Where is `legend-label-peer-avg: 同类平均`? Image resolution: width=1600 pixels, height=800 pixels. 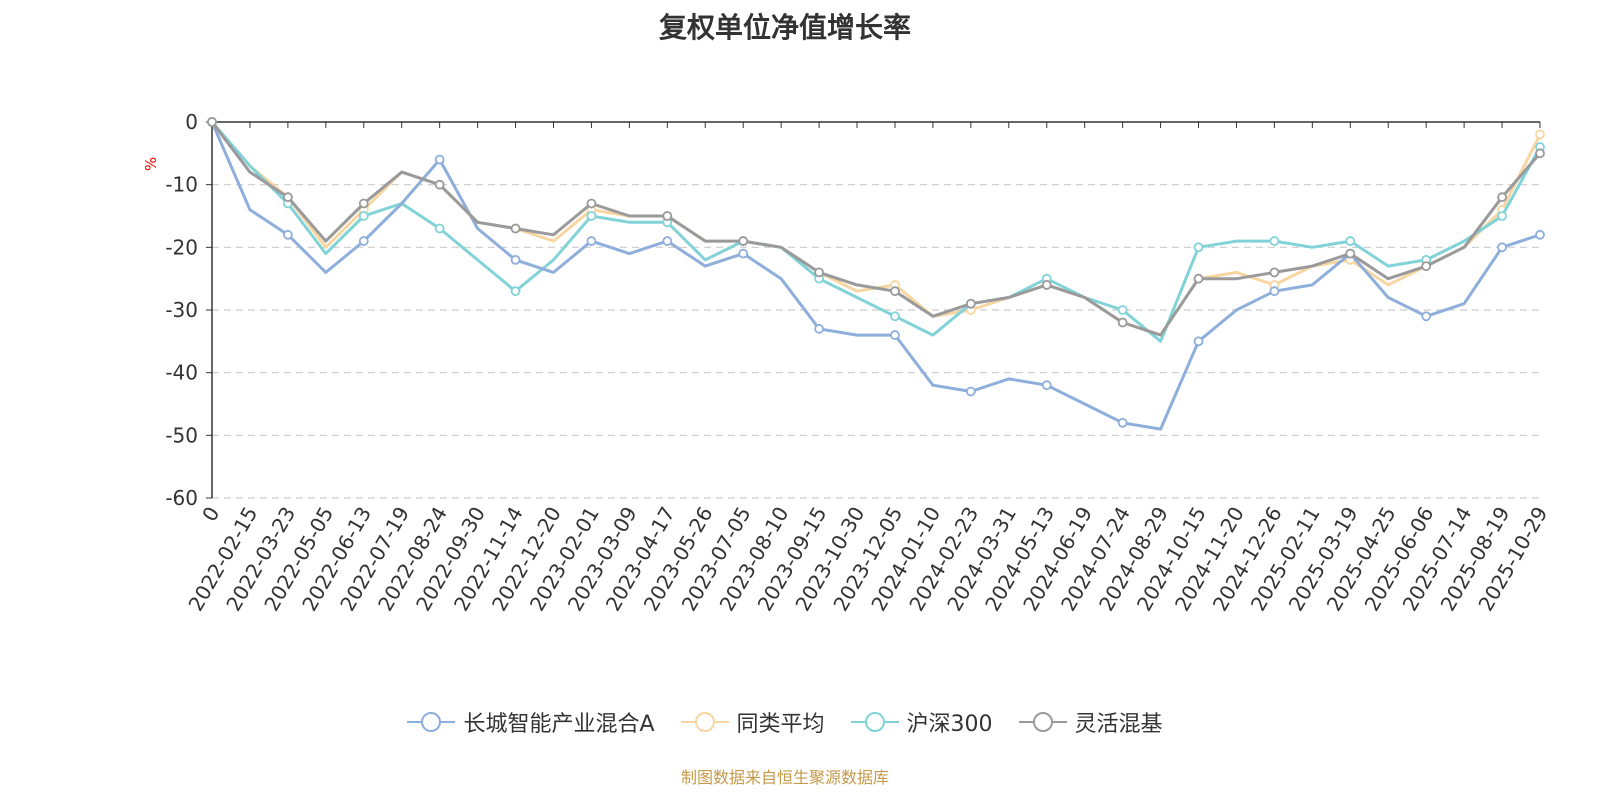 legend-label-peer-avg: 同类平均 is located at coordinates (780, 724).